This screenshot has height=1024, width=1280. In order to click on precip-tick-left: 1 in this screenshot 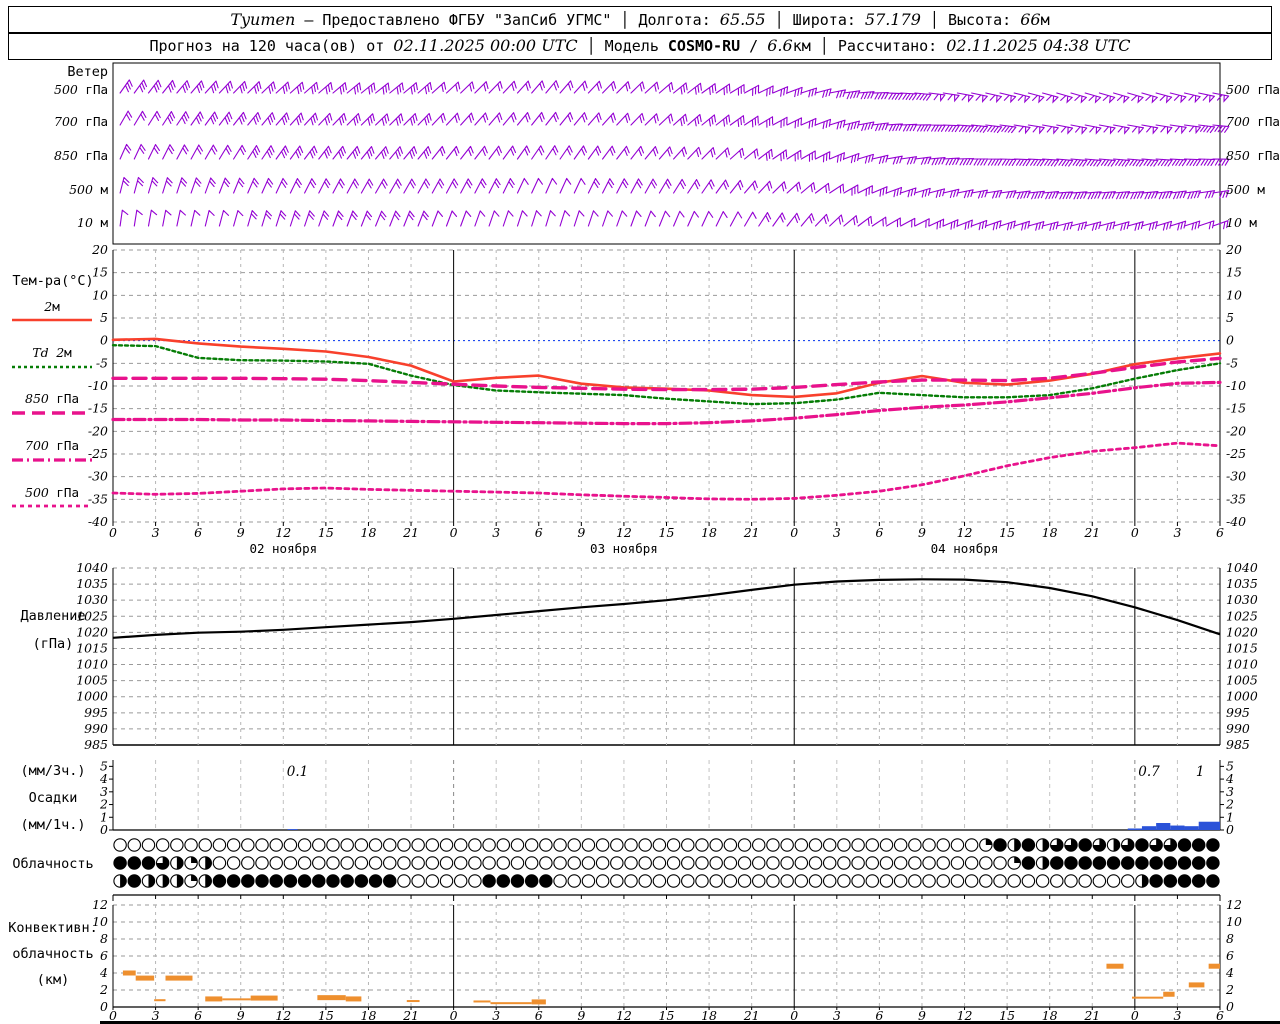, I will do `click(104, 816)`.